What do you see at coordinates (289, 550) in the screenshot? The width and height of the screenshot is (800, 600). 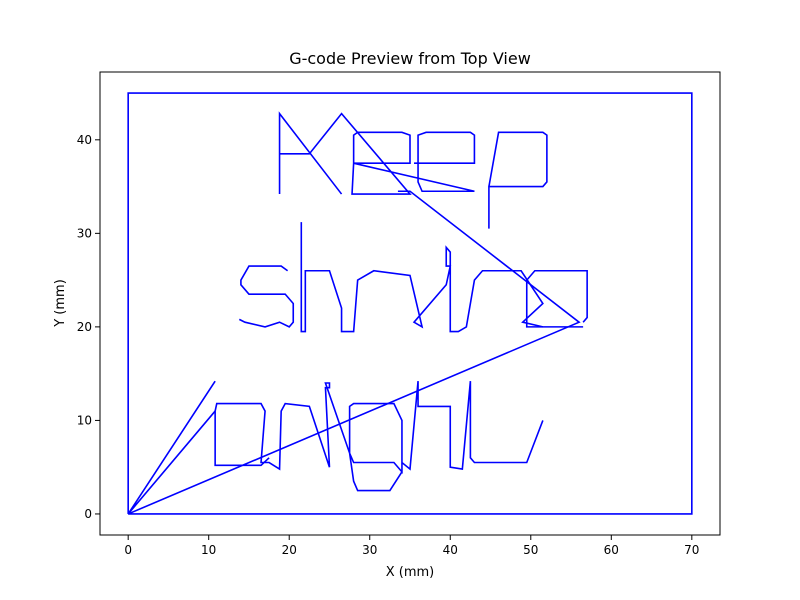 I see `x-tick-label: 20` at bounding box center [289, 550].